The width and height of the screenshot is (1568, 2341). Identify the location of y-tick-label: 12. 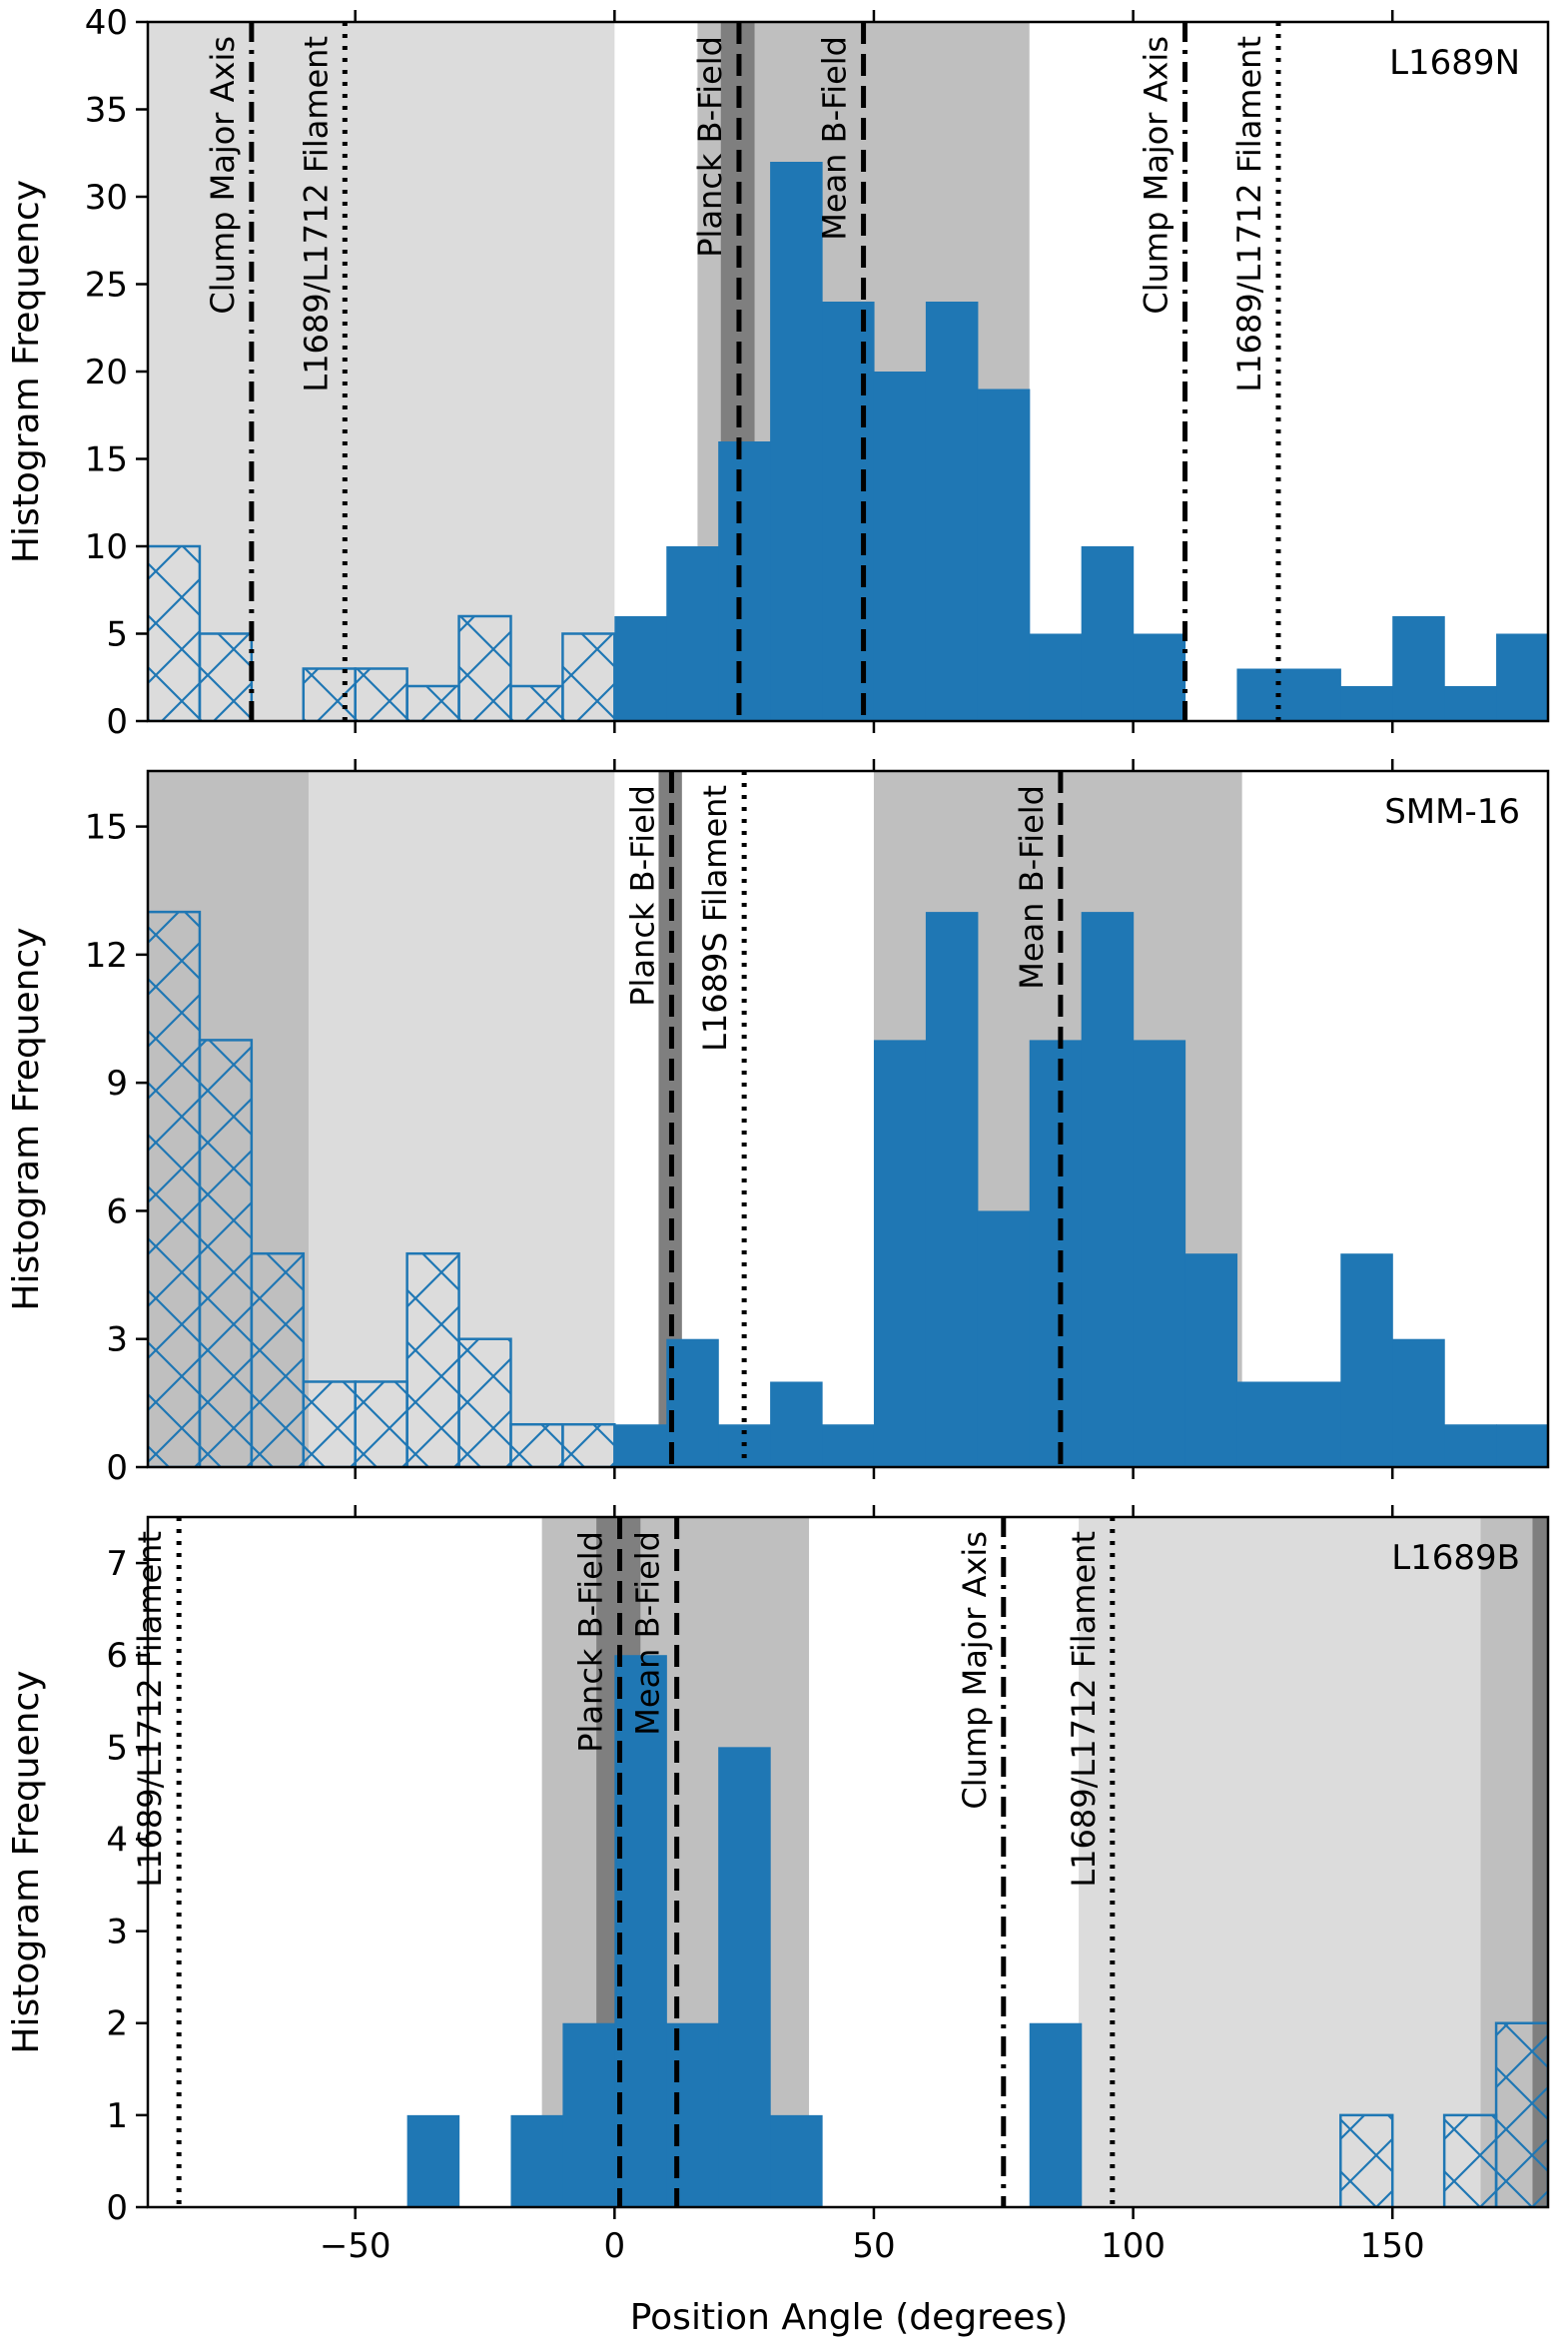
(106, 956).